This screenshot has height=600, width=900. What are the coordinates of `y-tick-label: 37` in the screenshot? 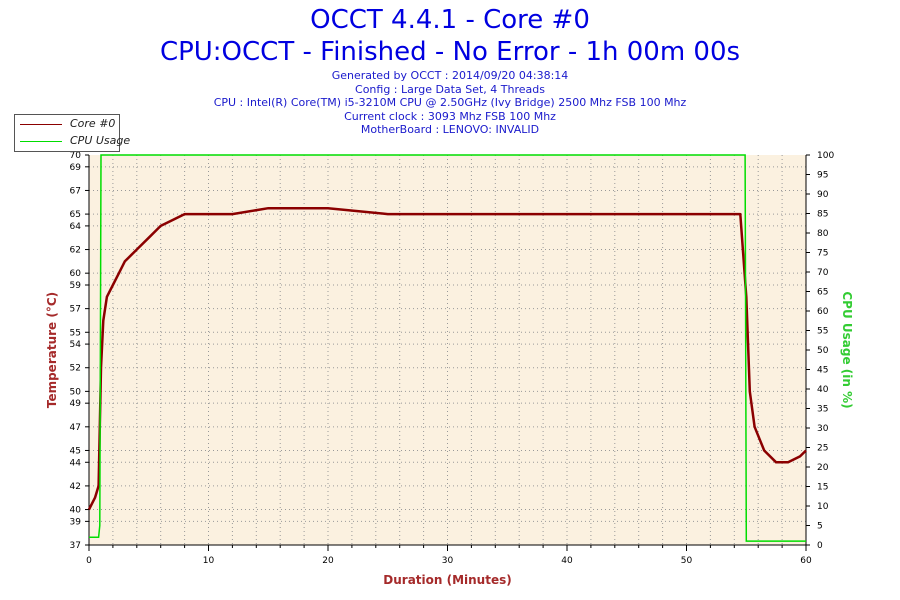 It's located at (75, 546).